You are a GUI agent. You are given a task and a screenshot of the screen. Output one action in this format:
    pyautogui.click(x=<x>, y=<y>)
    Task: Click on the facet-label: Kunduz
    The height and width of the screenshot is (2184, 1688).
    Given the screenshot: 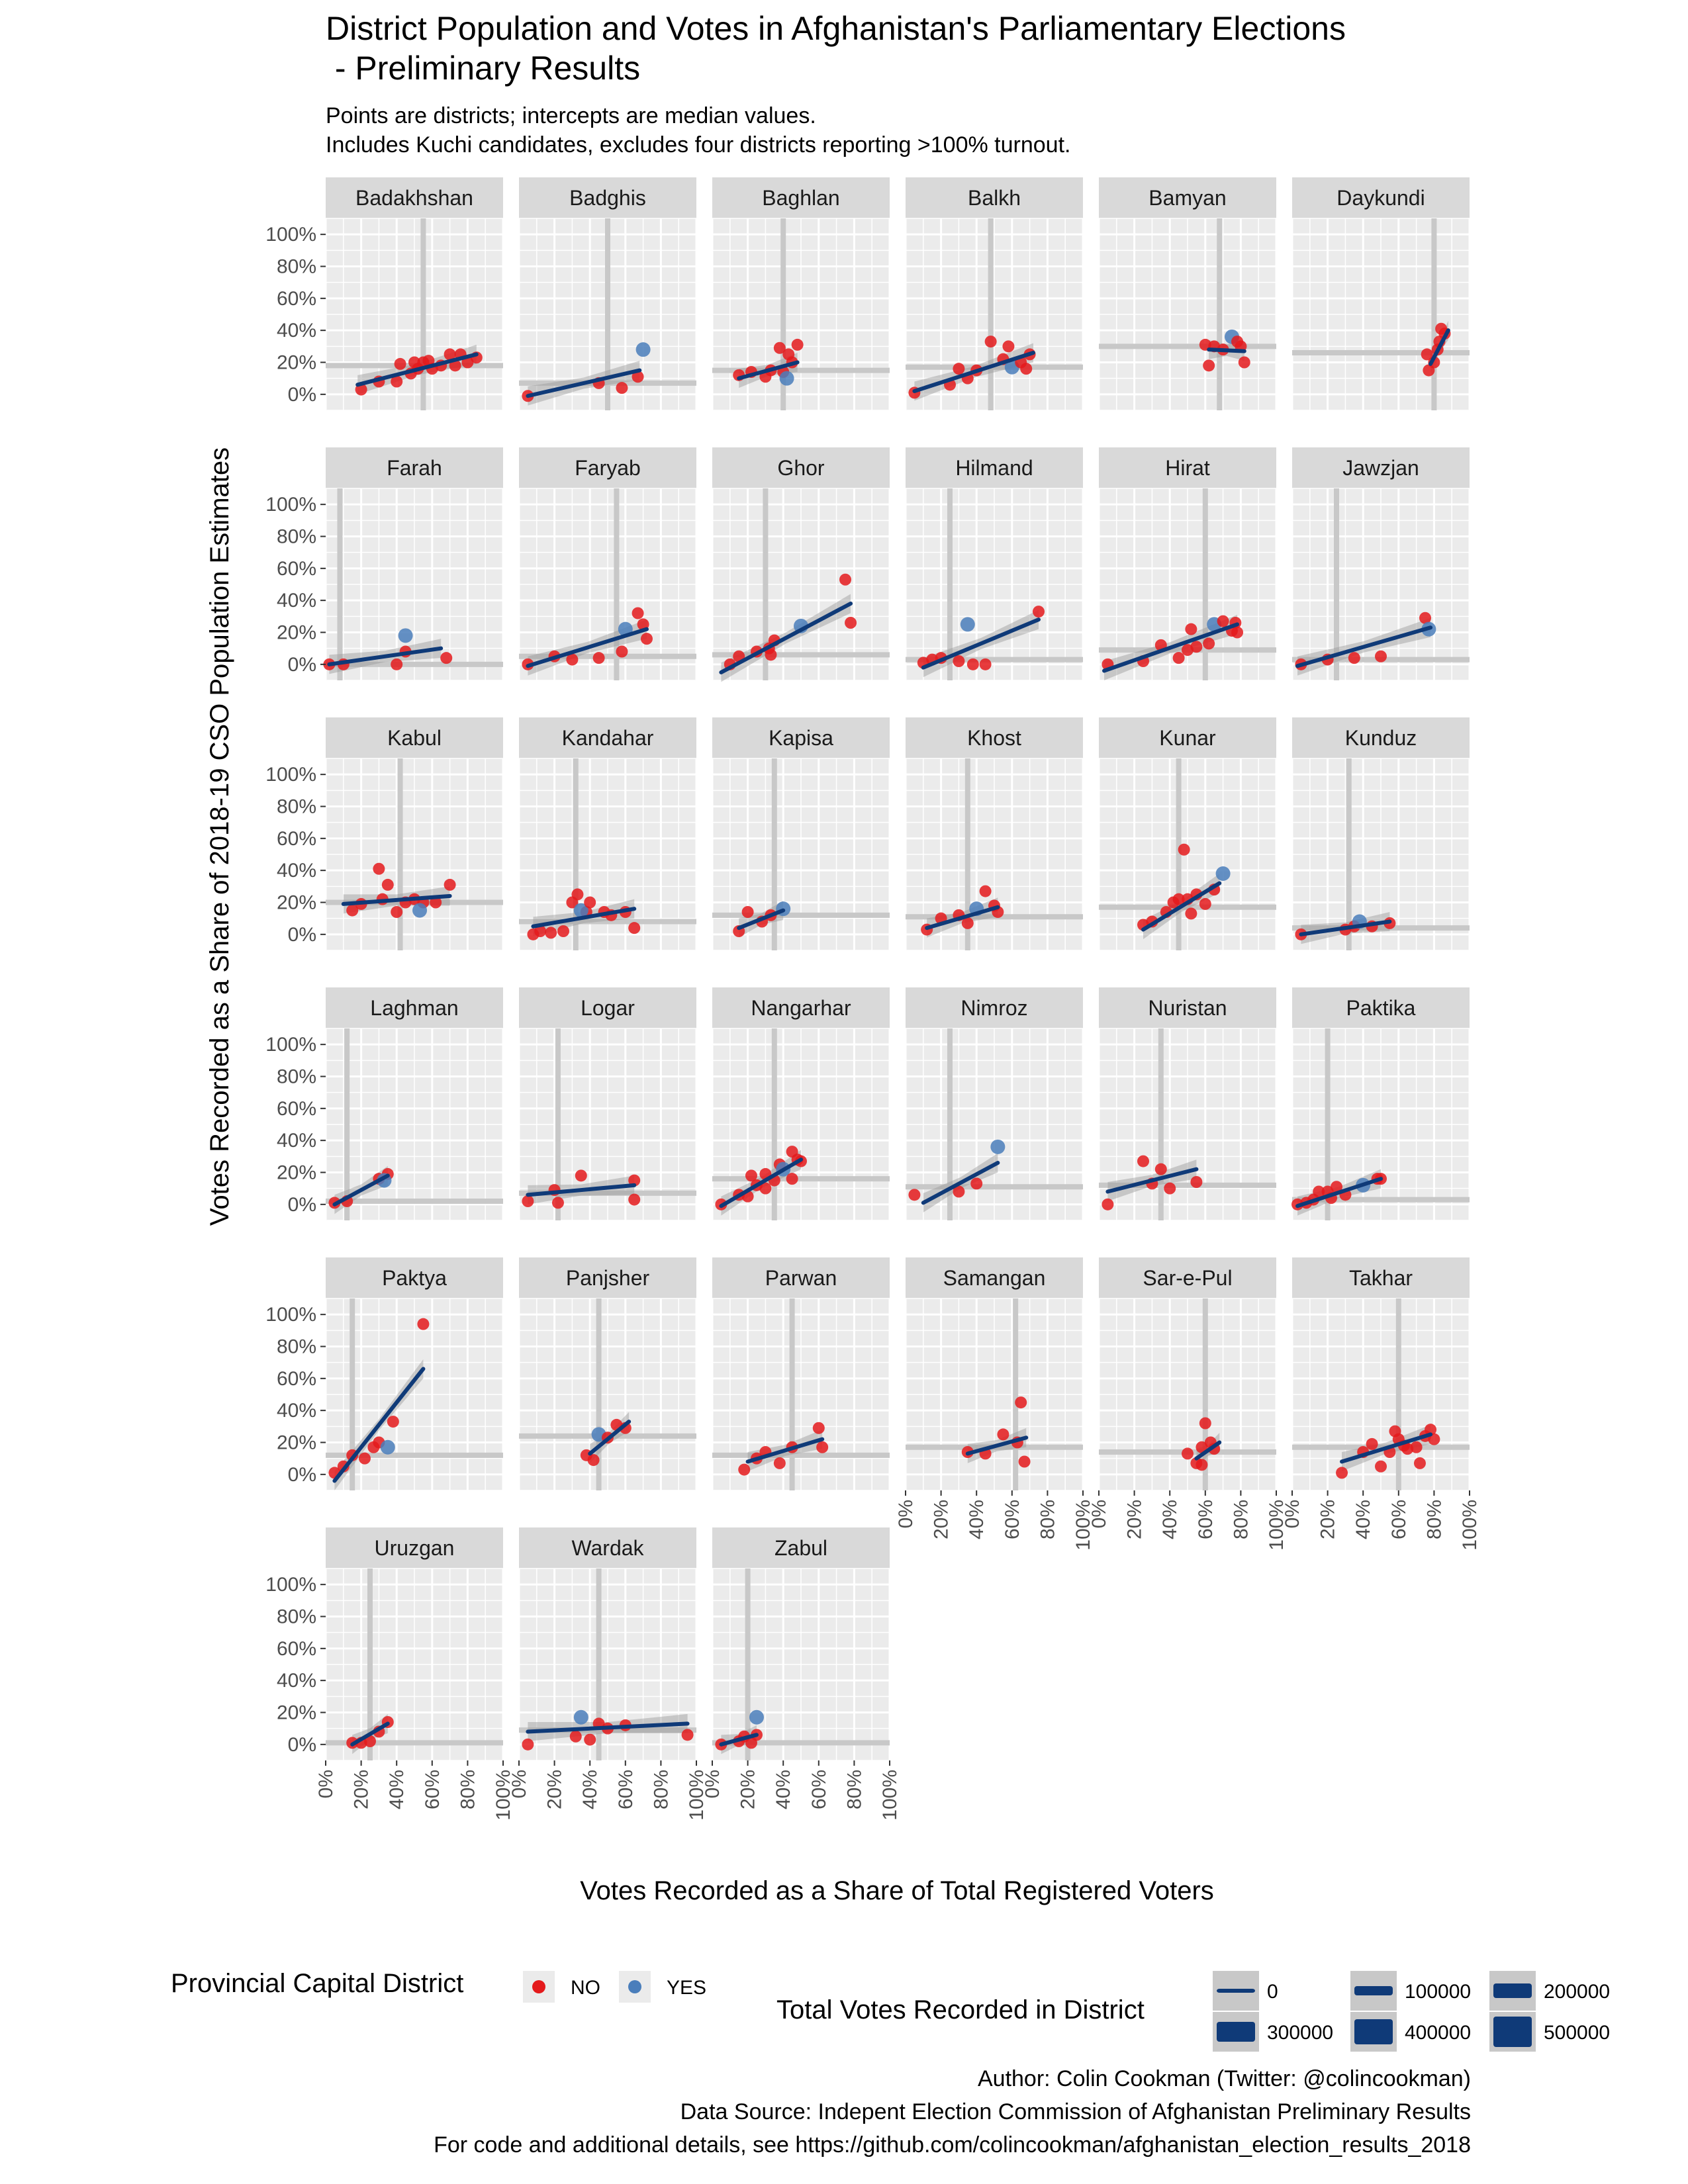 What is the action you would take?
    pyautogui.click(x=1381, y=738)
    